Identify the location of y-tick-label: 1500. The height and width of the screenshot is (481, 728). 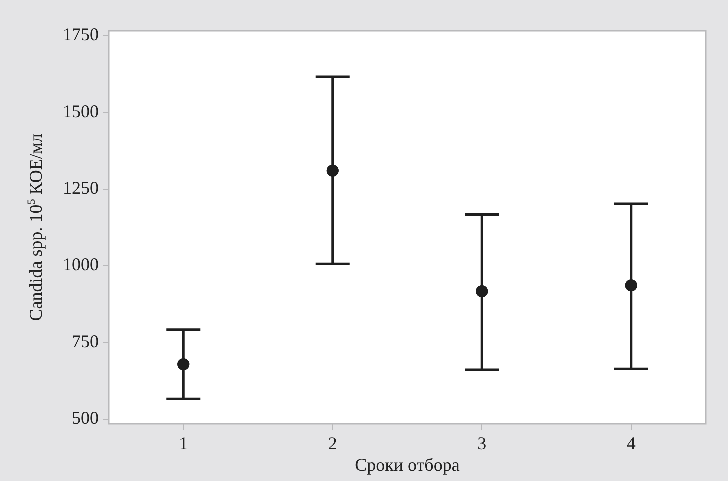
(81, 111).